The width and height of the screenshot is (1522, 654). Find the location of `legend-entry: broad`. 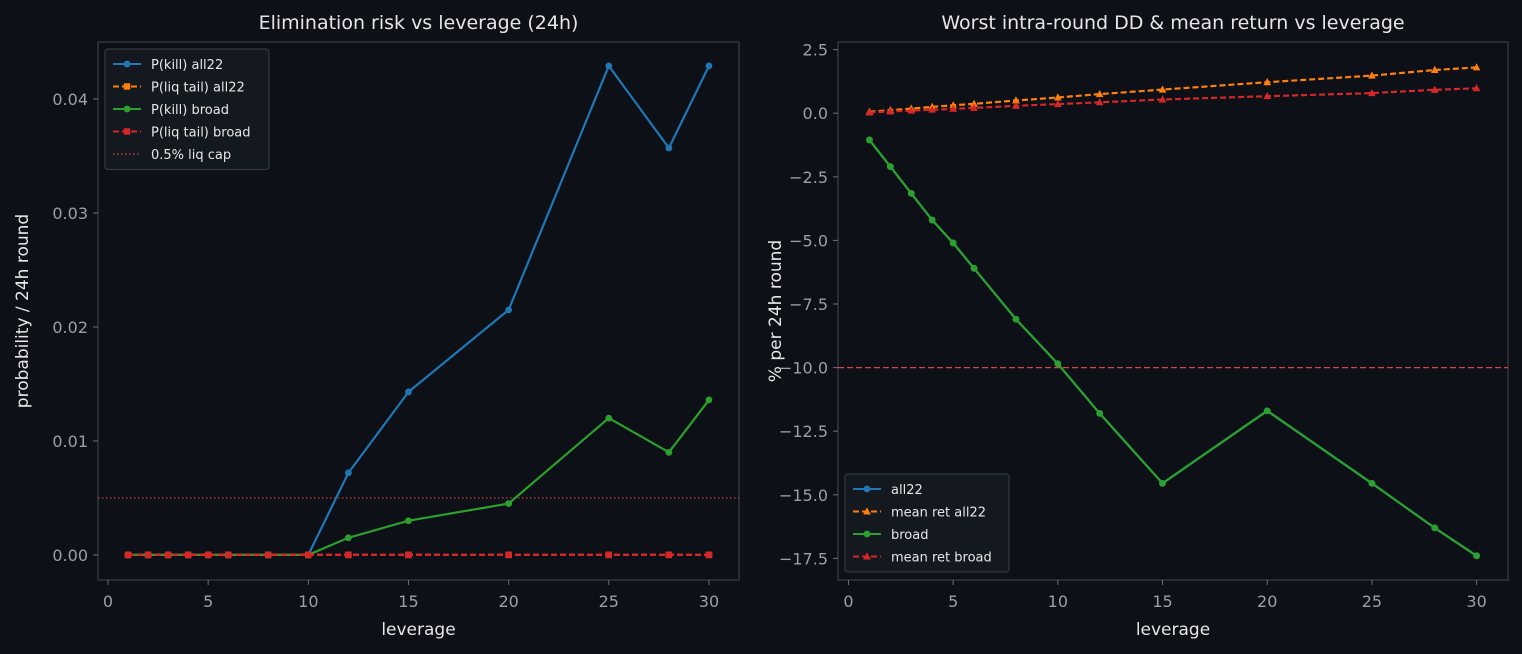

legend-entry: broad is located at coordinates (890, 535).